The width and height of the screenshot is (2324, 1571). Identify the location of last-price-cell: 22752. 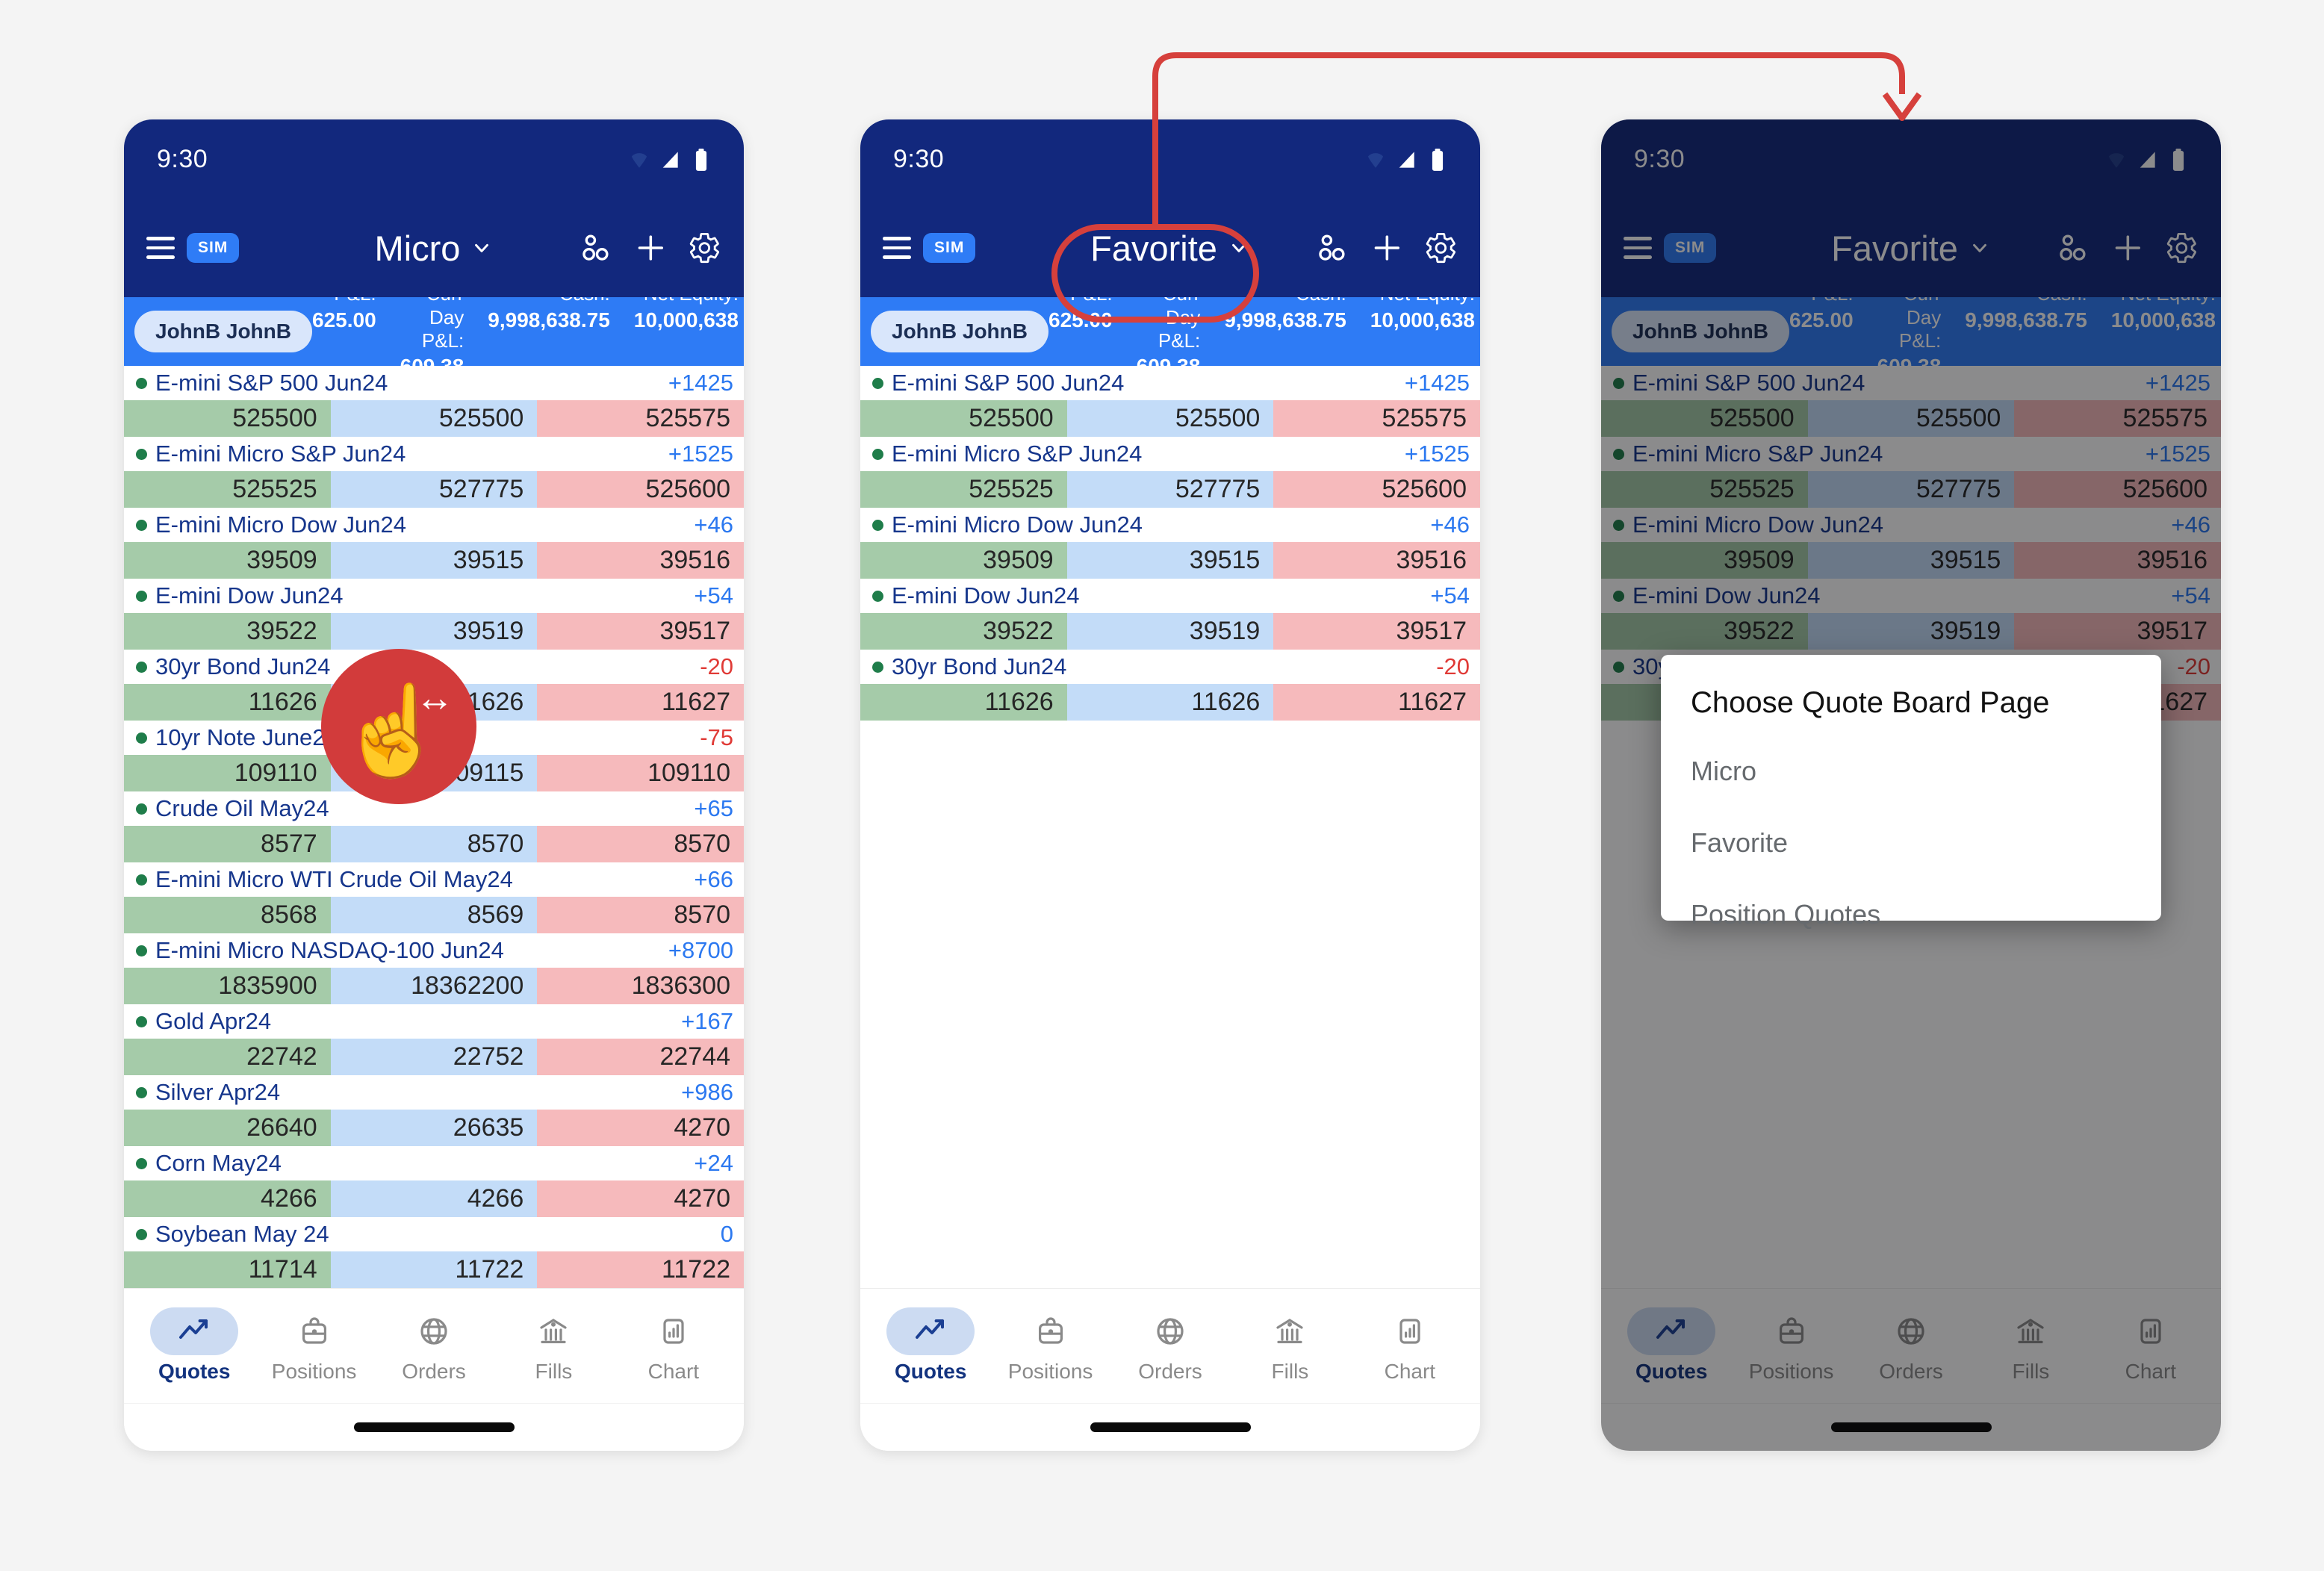
(434, 1057).